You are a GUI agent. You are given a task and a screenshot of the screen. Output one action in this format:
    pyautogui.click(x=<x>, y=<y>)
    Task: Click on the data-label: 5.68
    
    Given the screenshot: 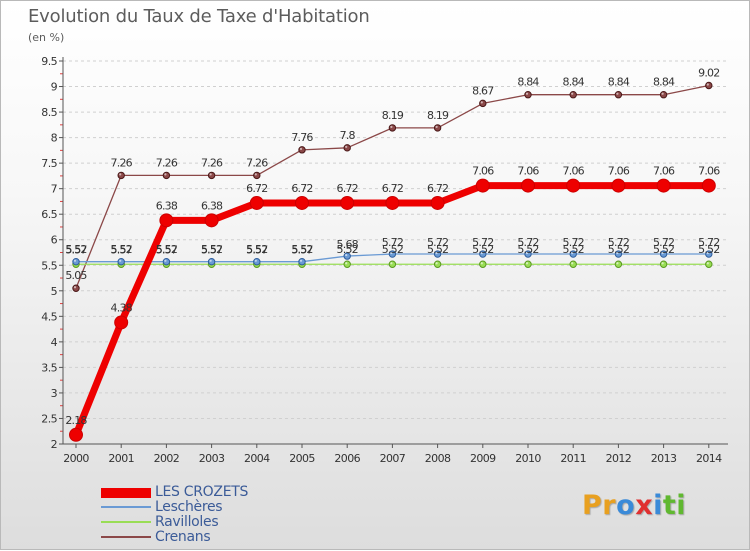 What is the action you would take?
    pyautogui.click(x=348, y=244)
    